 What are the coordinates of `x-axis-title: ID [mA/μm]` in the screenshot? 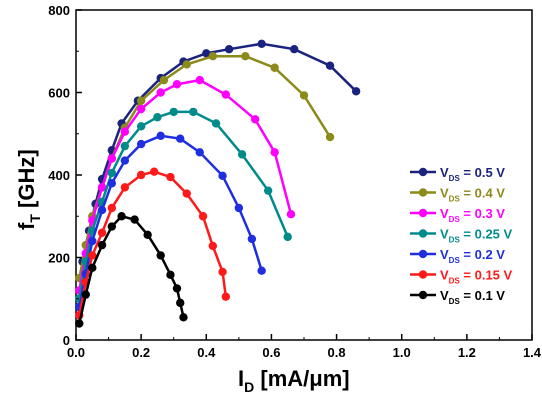 It's located at (294, 380).